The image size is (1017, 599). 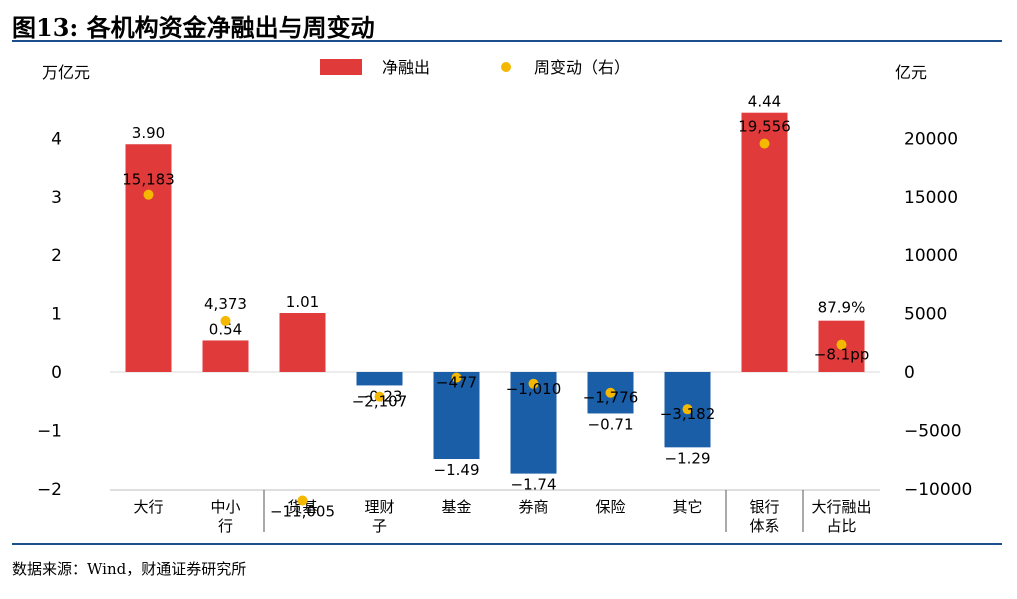 I want to click on point-value-label: 15,183, so click(x=148, y=180).